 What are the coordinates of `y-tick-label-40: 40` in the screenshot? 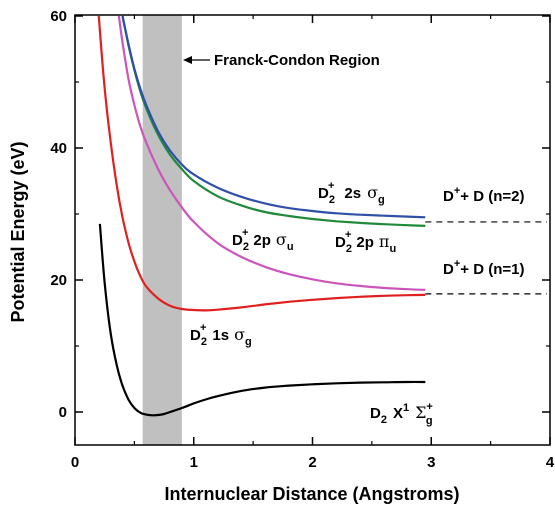 It's located at (58, 148).